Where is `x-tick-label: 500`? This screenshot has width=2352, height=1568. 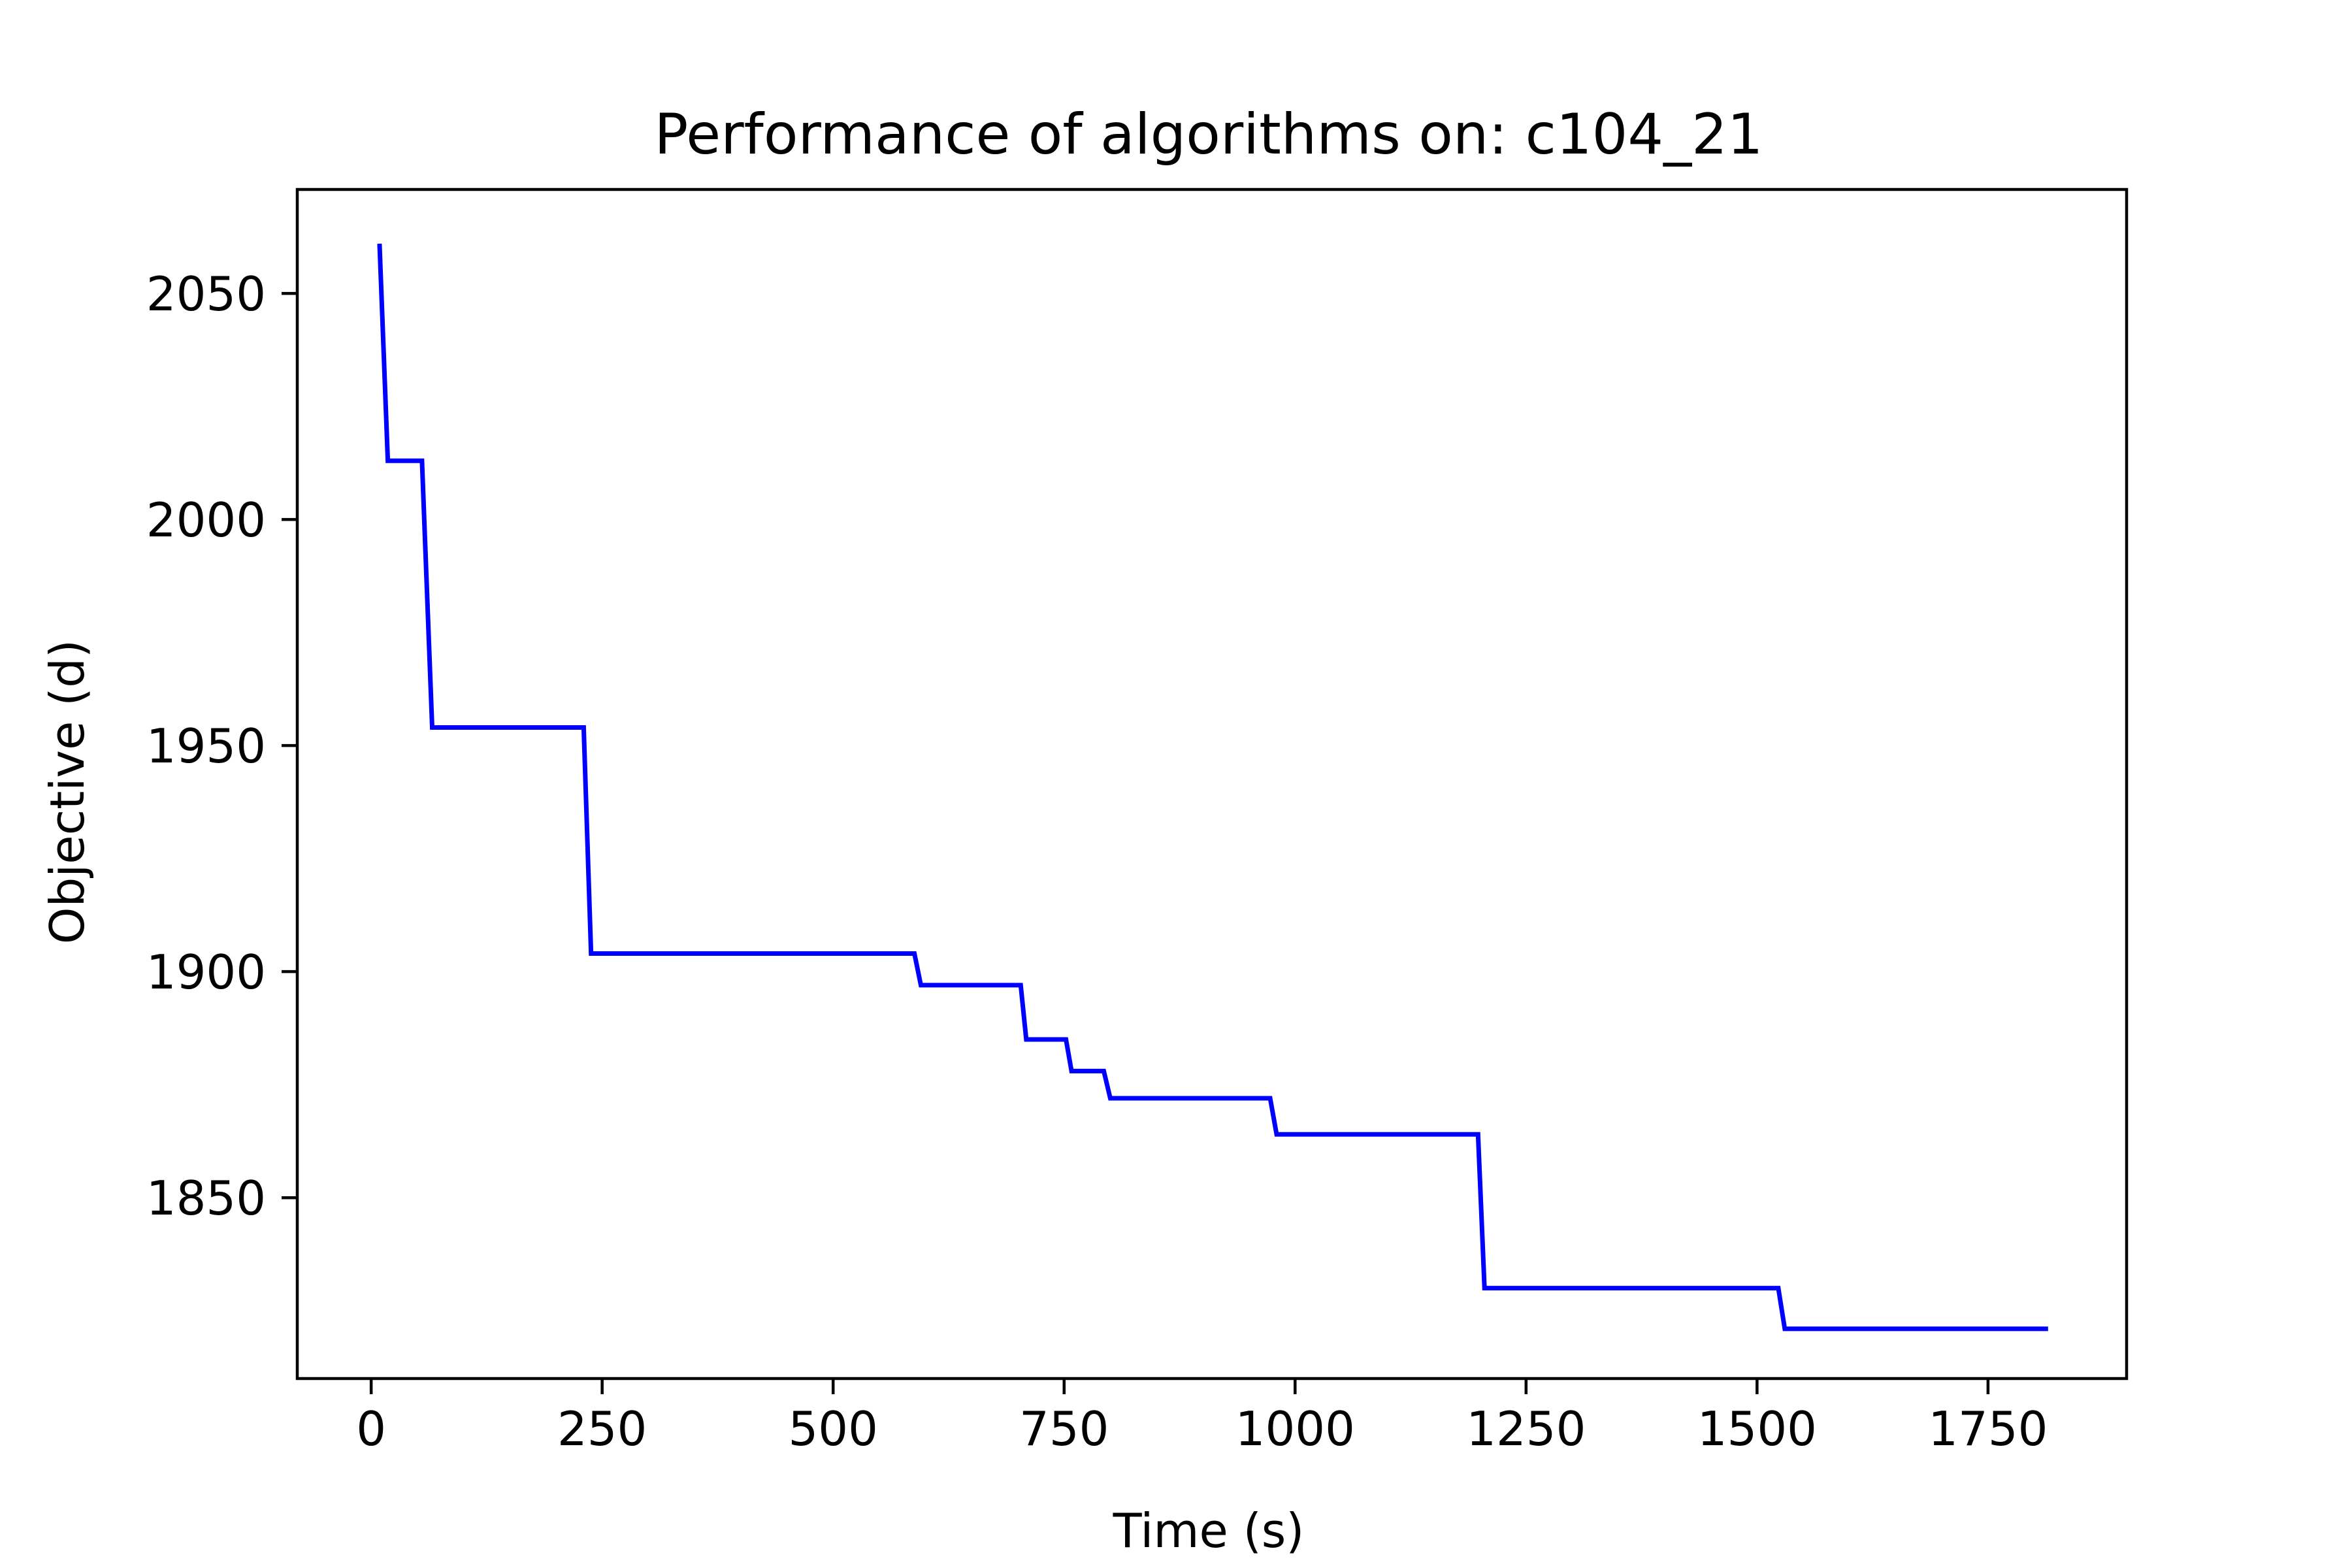
x-tick-label: 500 is located at coordinates (832, 1428).